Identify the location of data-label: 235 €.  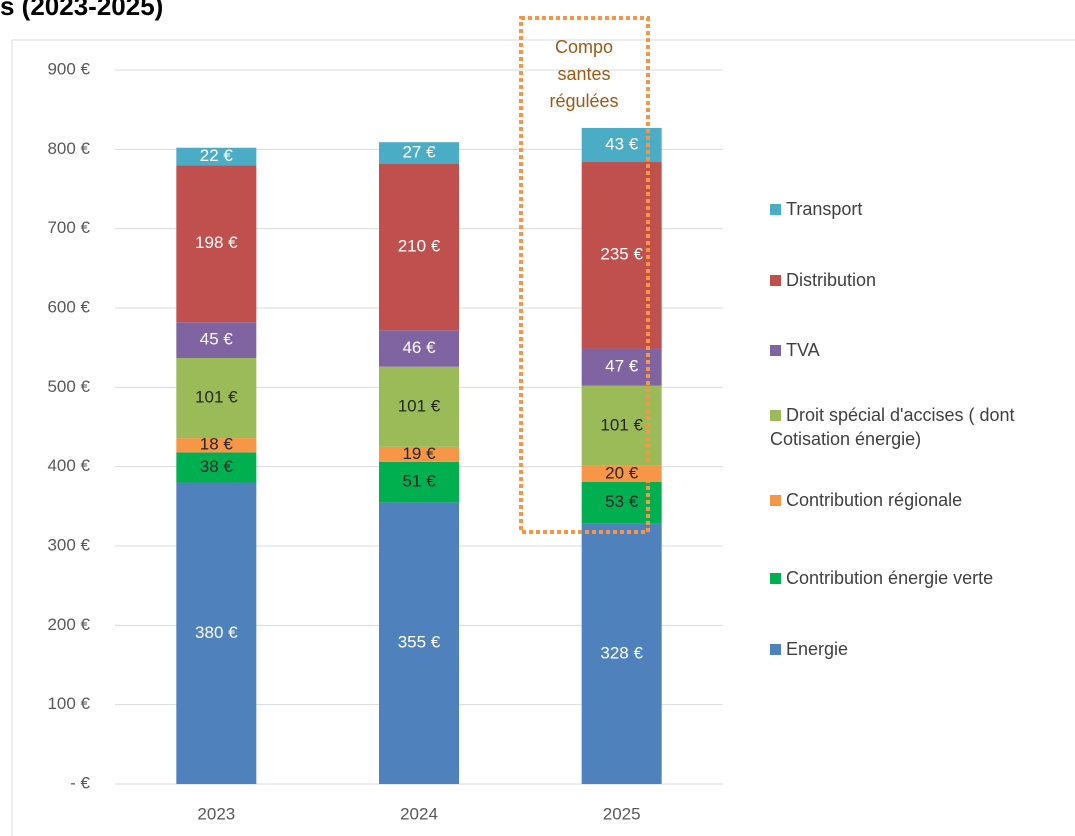
(621, 254).